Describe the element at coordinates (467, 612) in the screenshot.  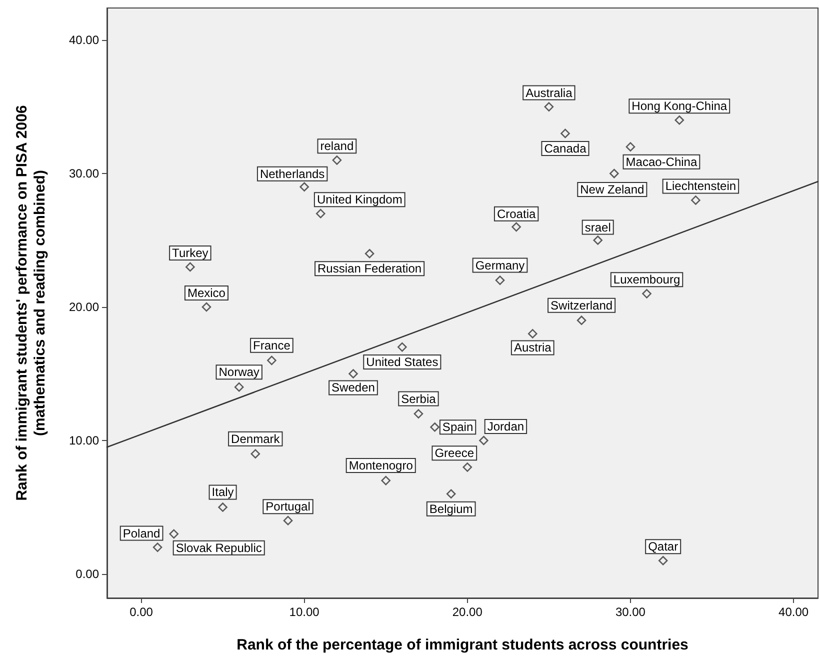
I see `x-tick-label: 20.00` at that location.